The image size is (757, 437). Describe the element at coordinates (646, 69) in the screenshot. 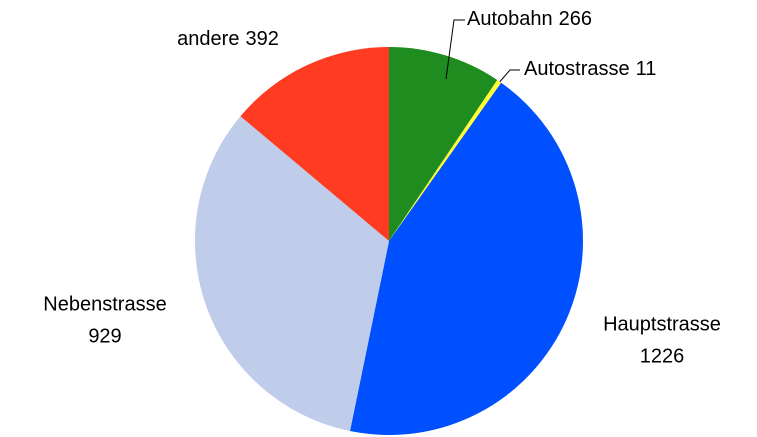

I see `slice-value: 11` at that location.